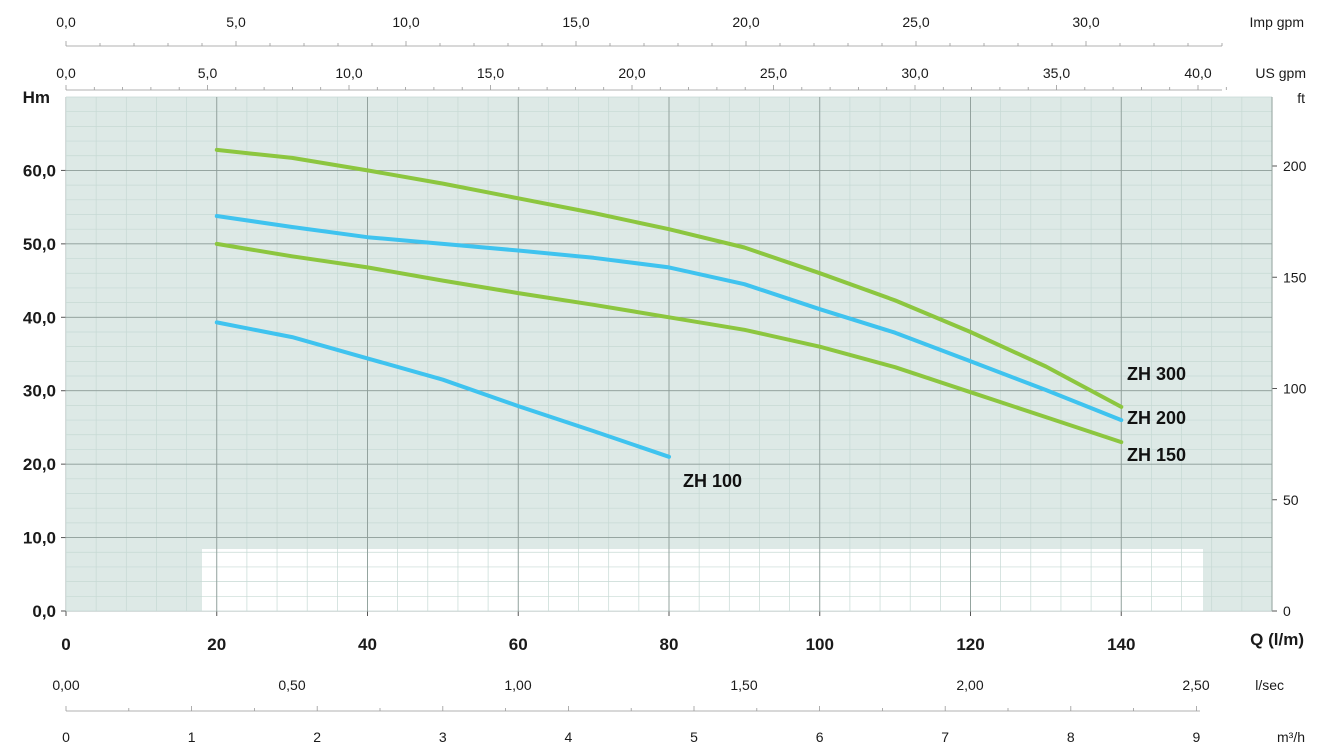 The width and height of the screenshot is (1321, 747). I want to click on m3h-tick-label: 4, so click(569, 737).